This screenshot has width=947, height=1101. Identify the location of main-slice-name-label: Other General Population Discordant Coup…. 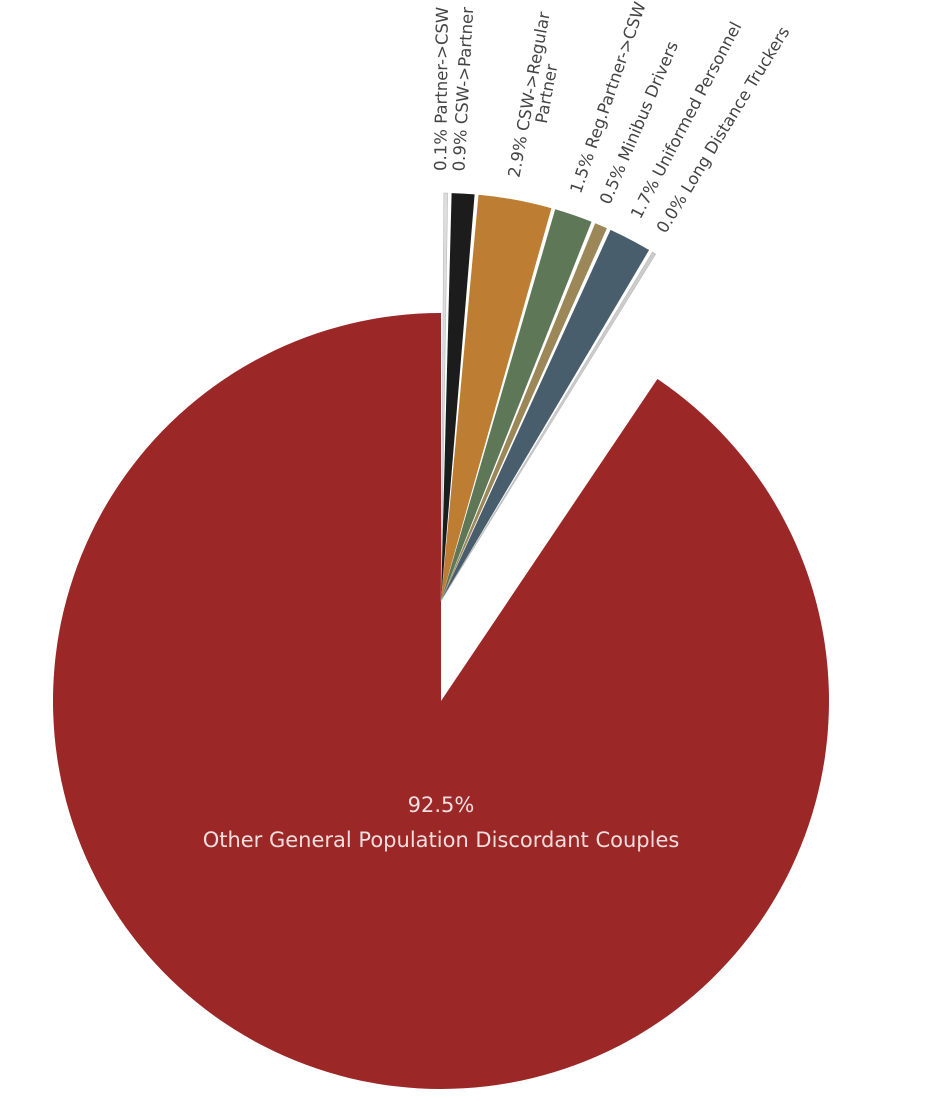
(441, 840).